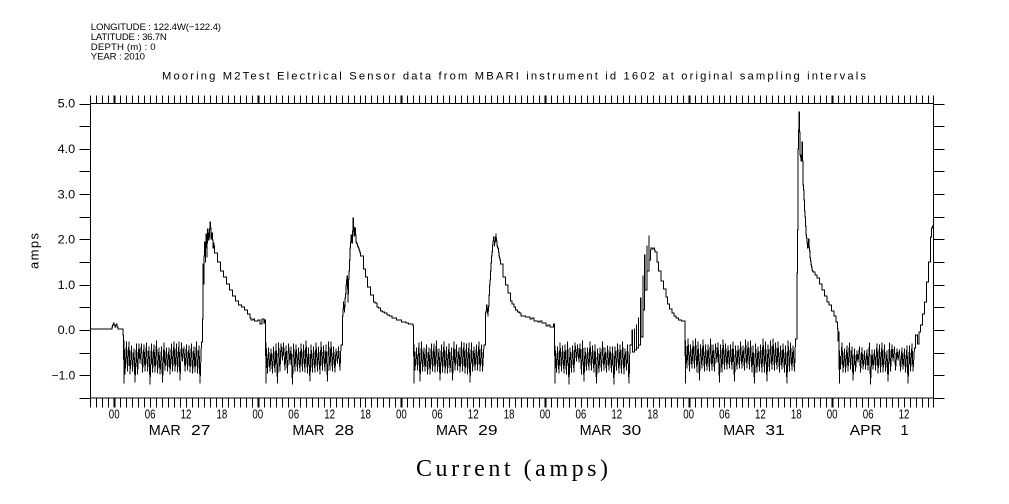 This screenshot has width=1009, height=504. What do you see at coordinates (200, 431) in the screenshot?
I see `svg-text: 27` at bounding box center [200, 431].